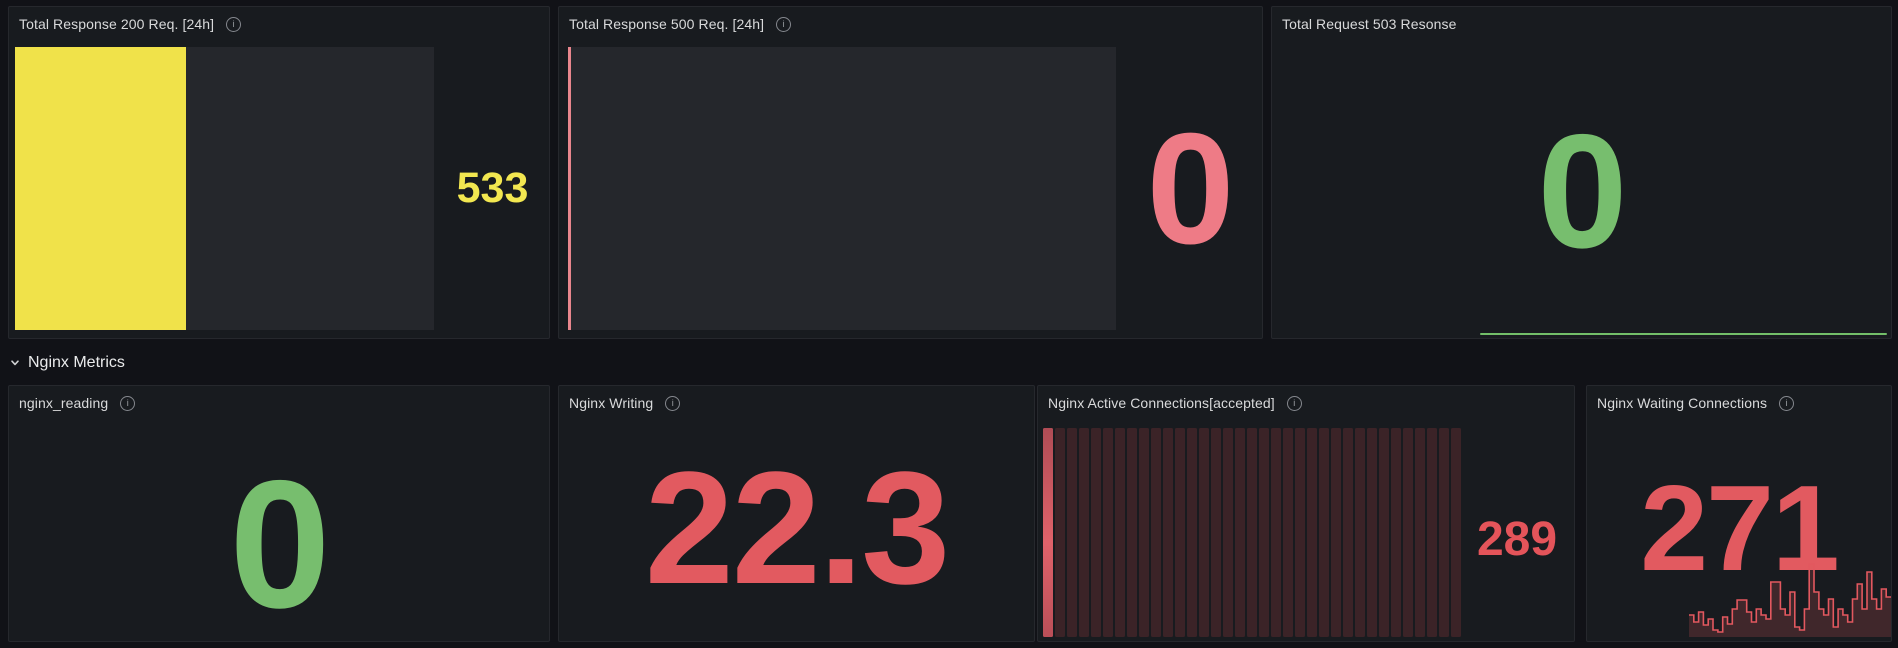 This screenshot has width=1898, height=648. I want to click on panel-nginx-writing: Nginx Writing i 22.3, so click(796, 513).